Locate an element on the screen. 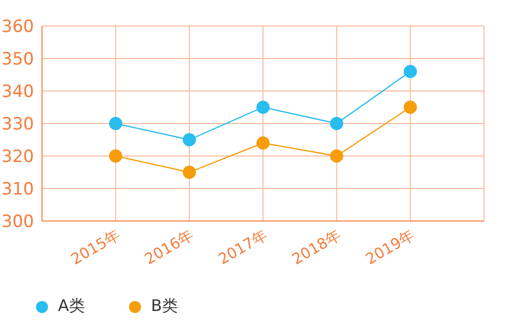  y-tick-label: 310 is located at coordinates (18, 190).